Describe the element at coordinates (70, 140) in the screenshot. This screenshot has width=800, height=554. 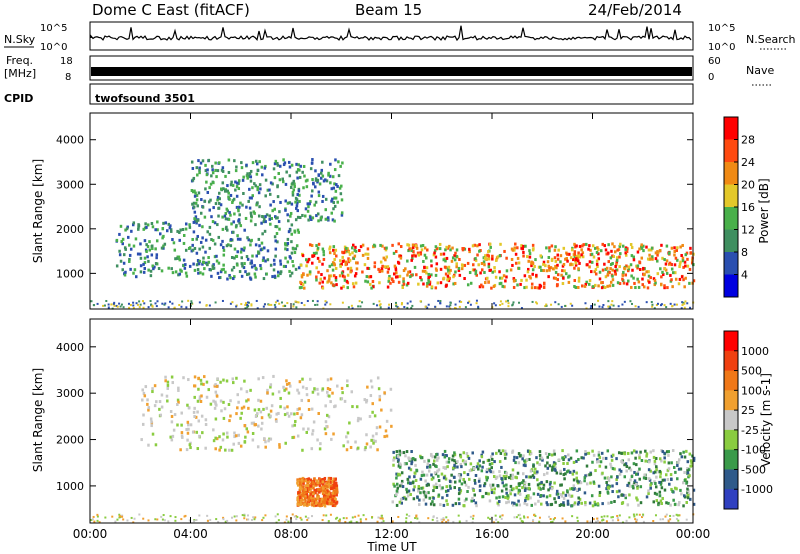
I see `y-tick-label: 4000` at that location.